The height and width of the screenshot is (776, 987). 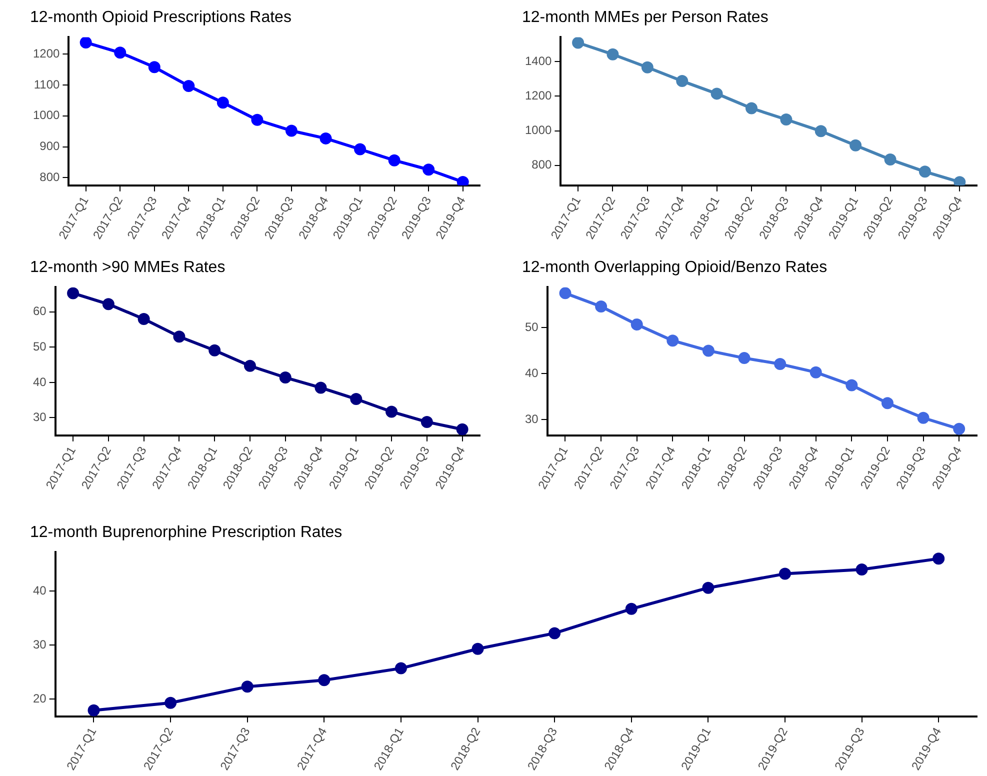 What do you see at coordinates (50, 146) in the screenshot?
I see `y-tick-label: 900` at bounding box center [50, 146].